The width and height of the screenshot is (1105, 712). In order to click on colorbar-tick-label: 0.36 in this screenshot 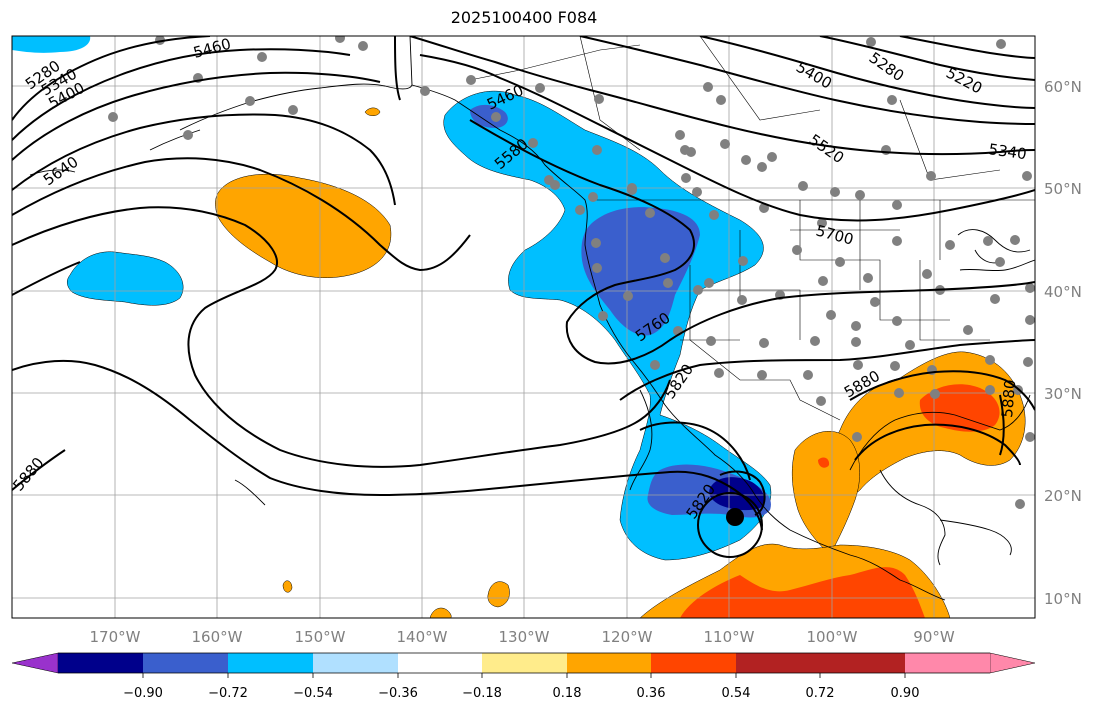, I will do `click(651, 693)`.